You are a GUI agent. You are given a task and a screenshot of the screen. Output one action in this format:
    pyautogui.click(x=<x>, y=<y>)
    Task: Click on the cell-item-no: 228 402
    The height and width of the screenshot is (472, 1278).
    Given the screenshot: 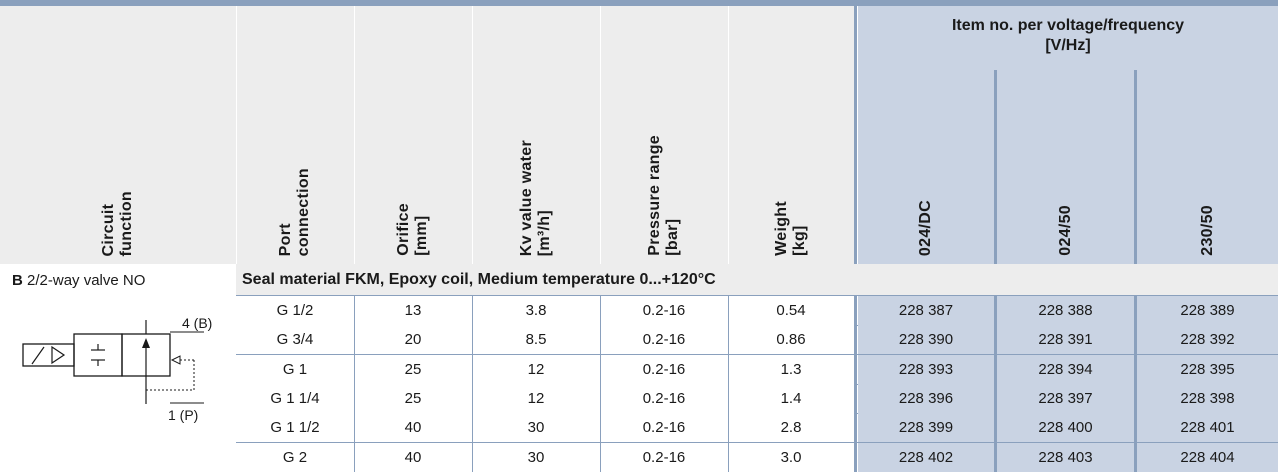 What is the action you would take?
    pyautogui.click(x=926, y=457)
    